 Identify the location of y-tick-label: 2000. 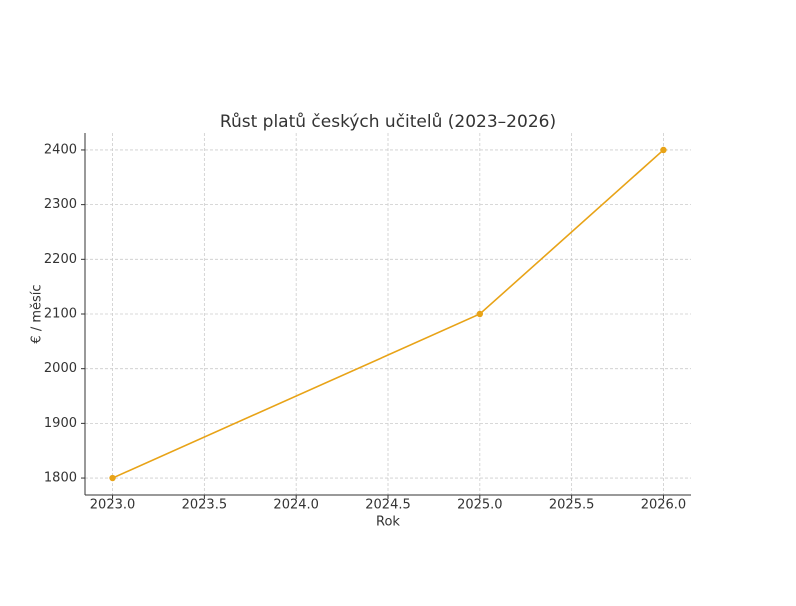
(60, 368).